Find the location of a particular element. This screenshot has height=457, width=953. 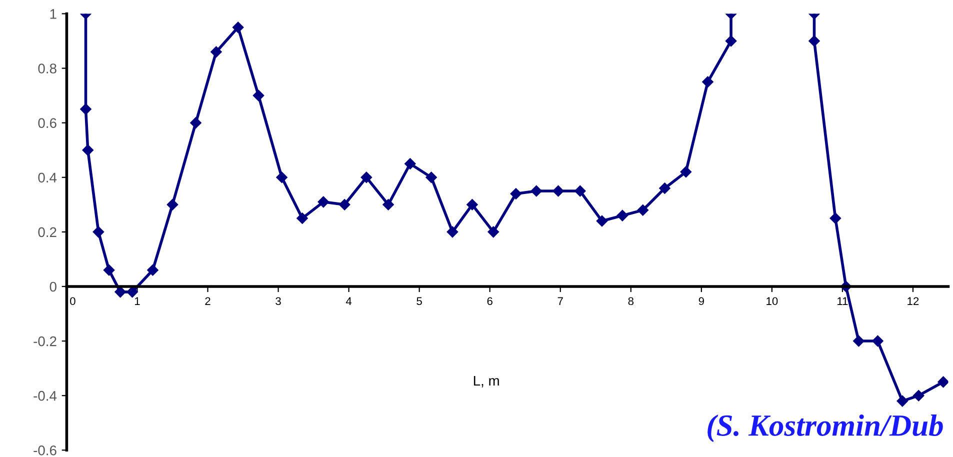

y-tick-label: 1 is located at coordinates (53, 14).